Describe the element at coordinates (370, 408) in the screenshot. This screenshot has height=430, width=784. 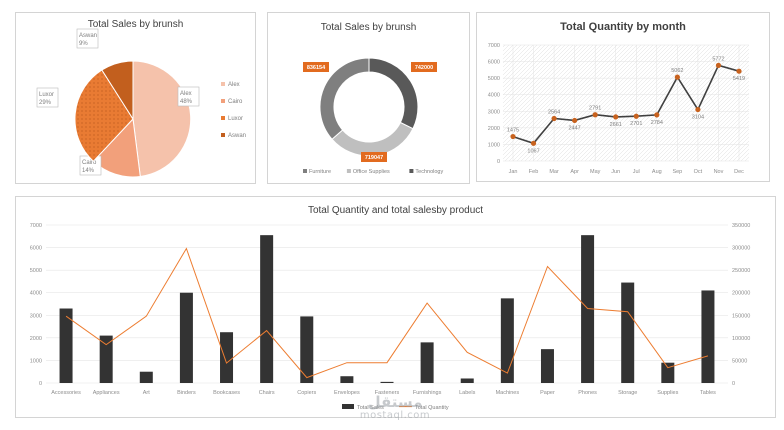
I see `combo-legend-bar-label: Total Sales` at that location.